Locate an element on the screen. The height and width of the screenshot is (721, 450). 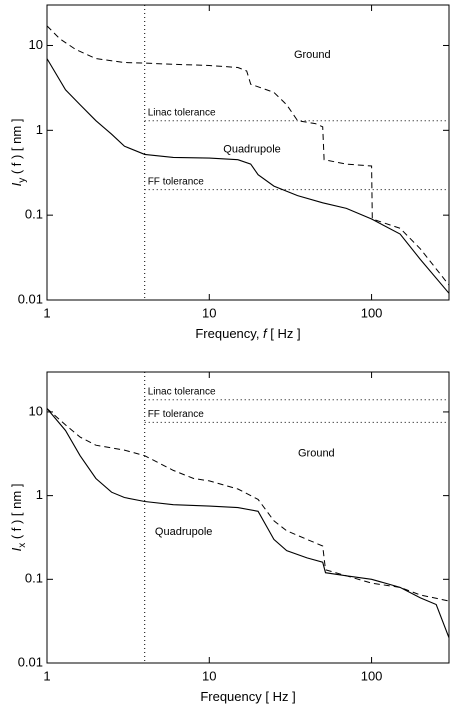
x-axis-label: Frequency [ Hz ] is located at coordinates (247, 696).